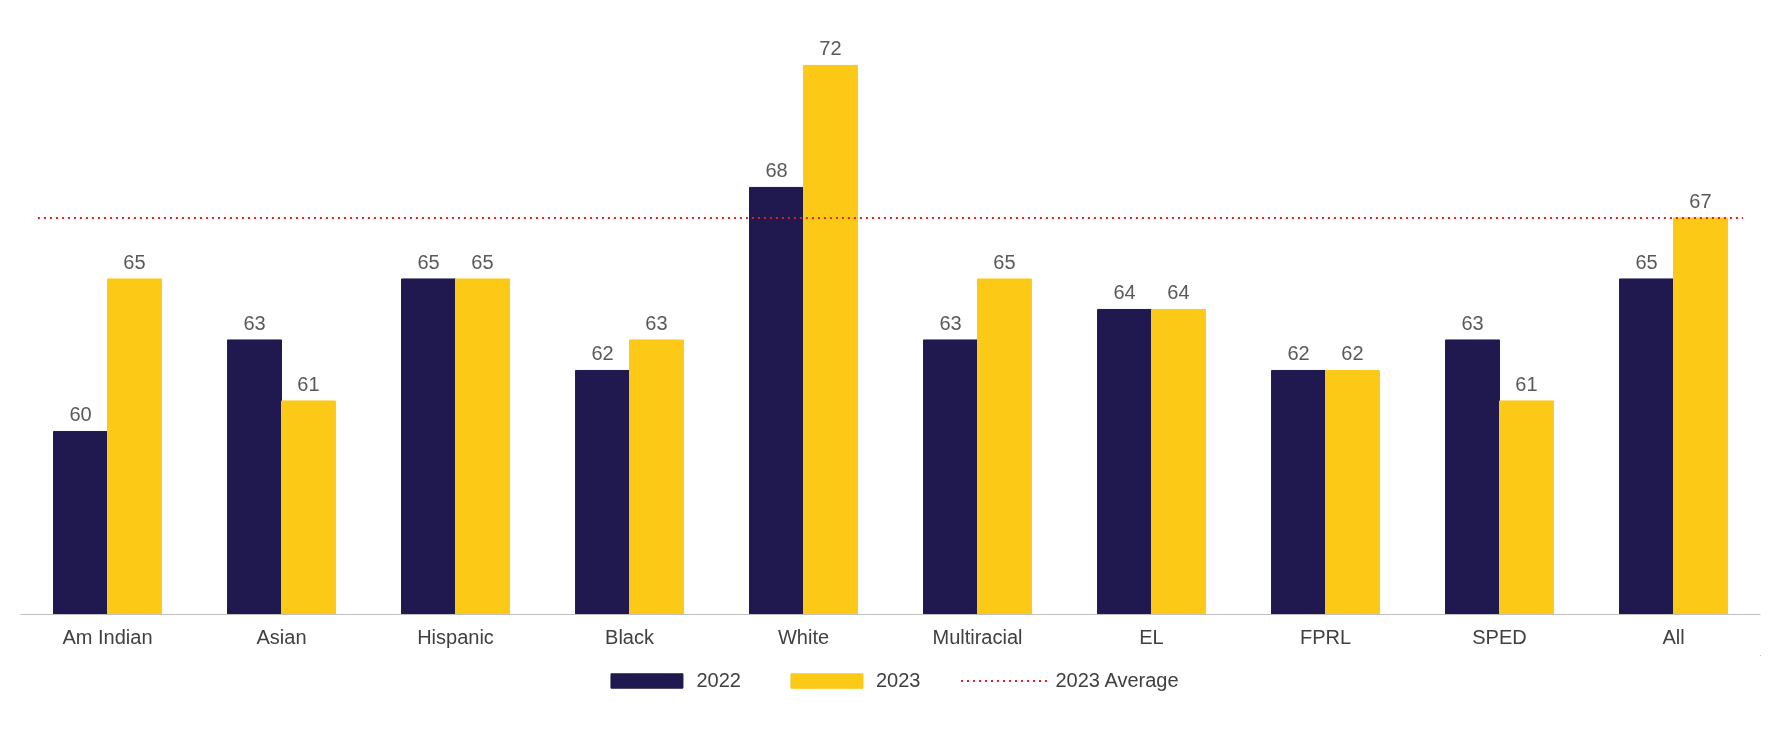 The height and width of the screenshot is (730, 1785). I want to click on x-tick-label: Multiracial, so click(977, 636).